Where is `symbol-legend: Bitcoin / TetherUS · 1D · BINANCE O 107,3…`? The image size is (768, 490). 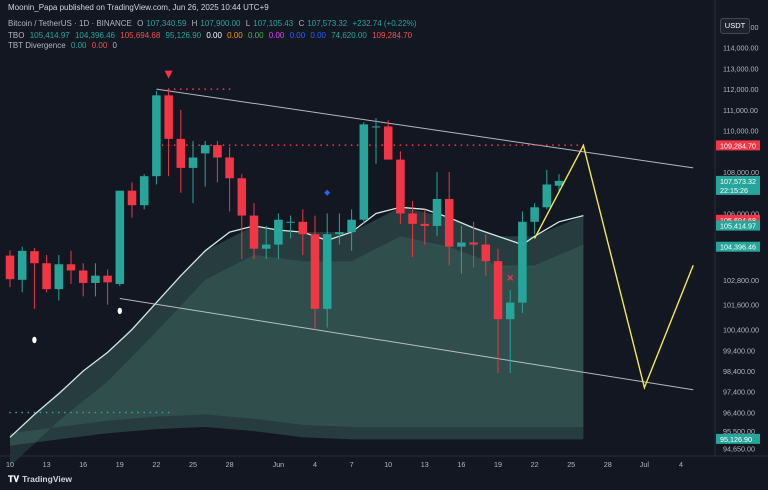
symbol-legend: Bitcoin / TetherUS · 1D · BINANCE O 107,3… is located at coordinates (214, 23).